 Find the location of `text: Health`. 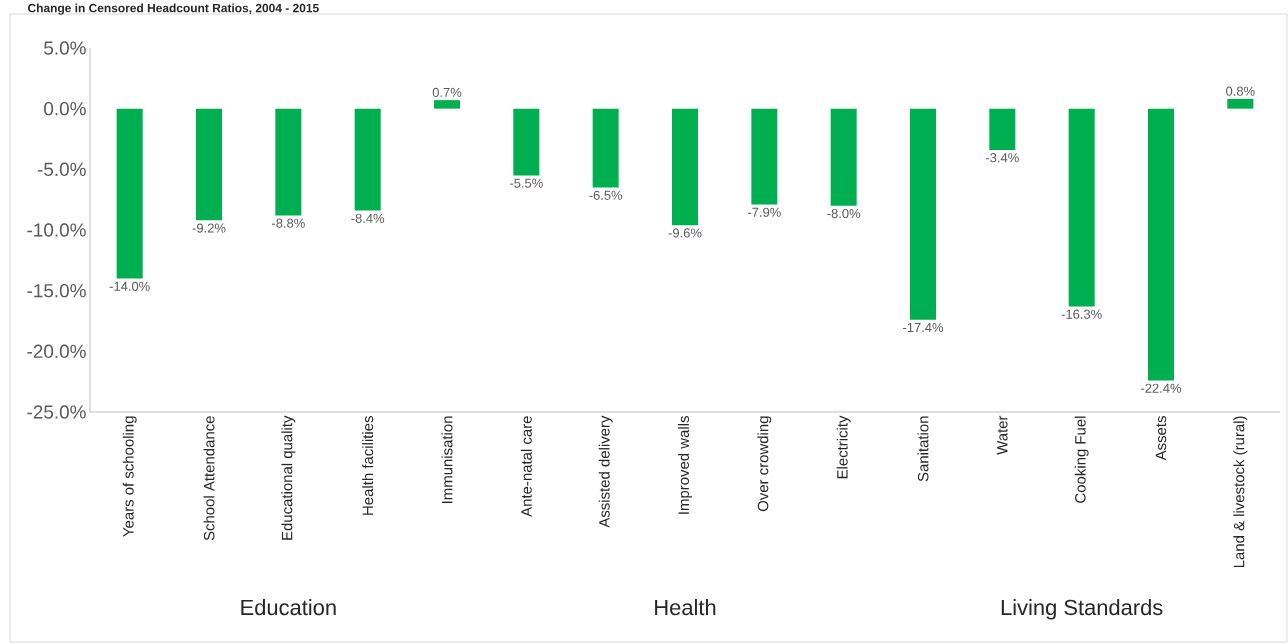

text: Health is located at coordinates (685, 607).